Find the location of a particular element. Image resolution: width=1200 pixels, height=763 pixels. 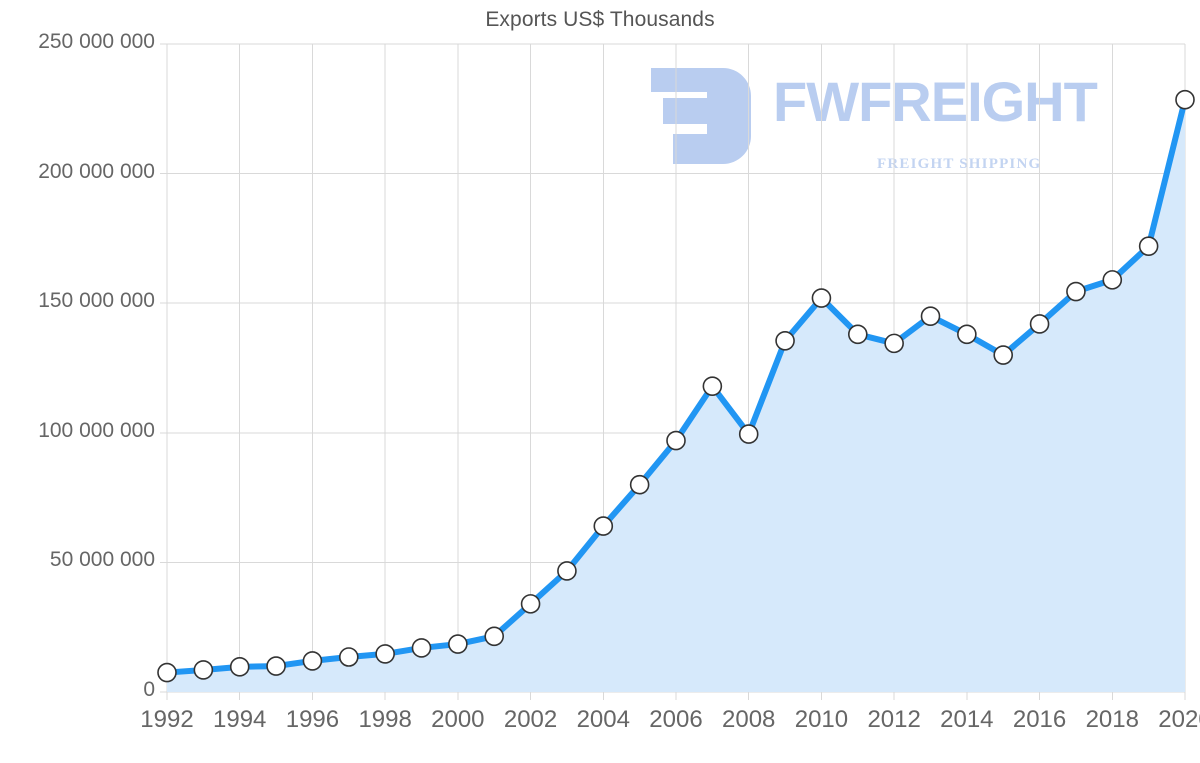

x-tick-label: 2006 is located at coordinates (676, 719).